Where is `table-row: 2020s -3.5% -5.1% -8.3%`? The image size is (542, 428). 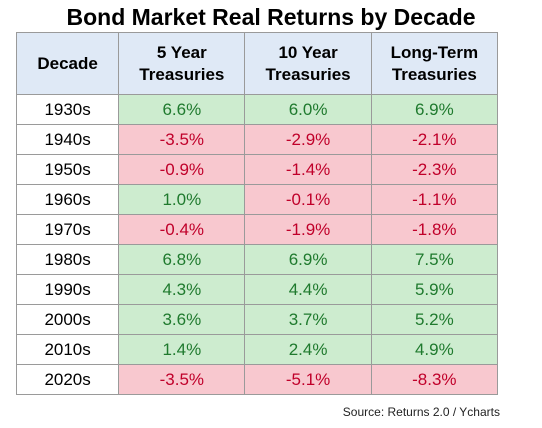
table-row: 2020s -3.5% -5.1% -8.3% is located at coordinates (257, 379).